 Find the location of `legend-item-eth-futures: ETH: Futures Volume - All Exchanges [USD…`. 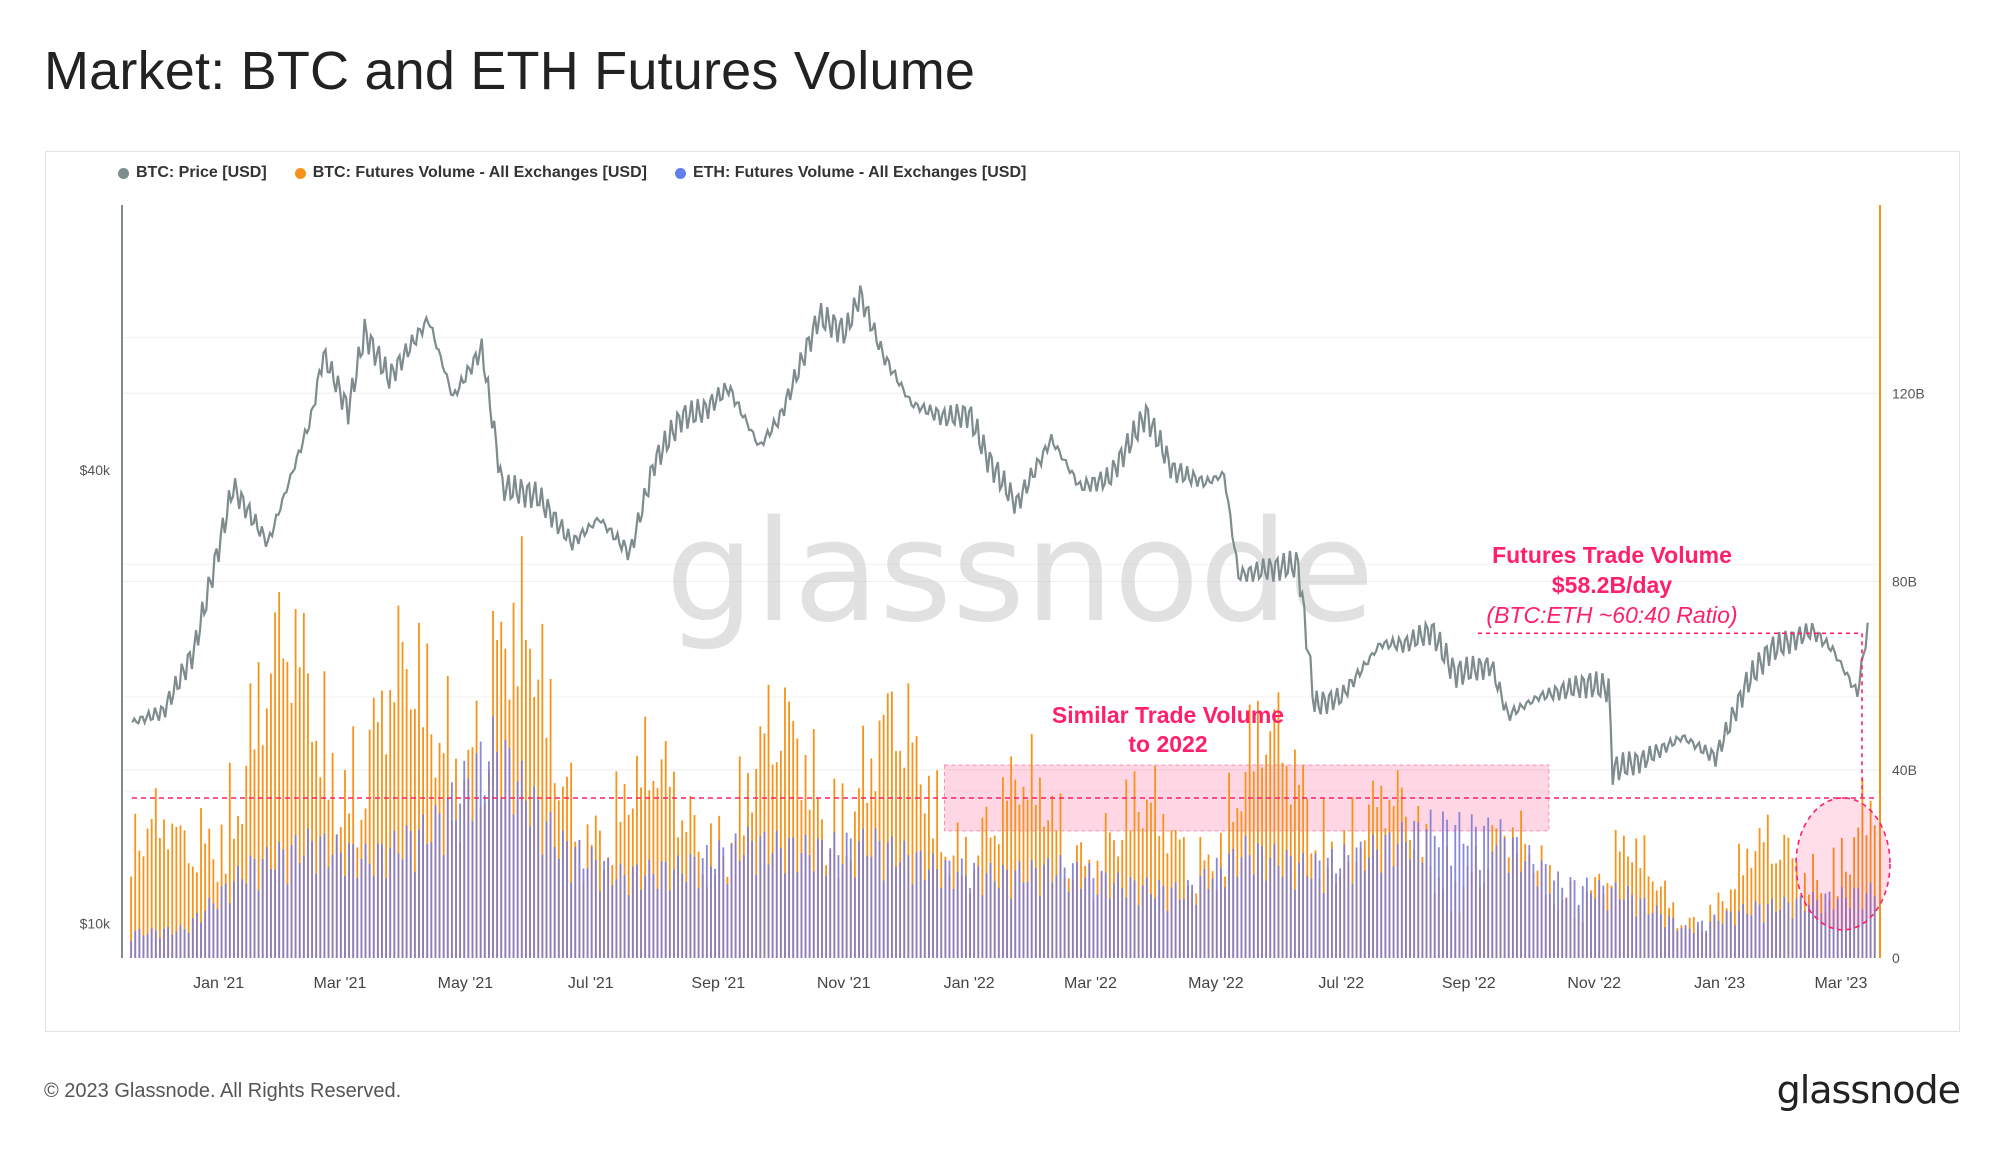

legend-item-eth-futures: ETH: Futures Volume - All Exchanges [USD… is located at coordinates (850, 173).